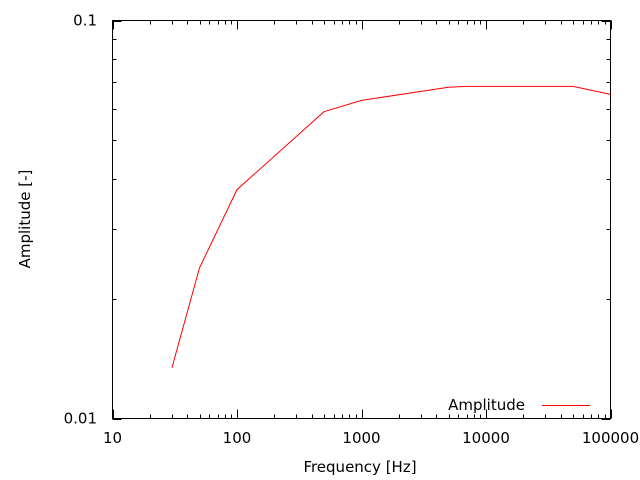 The height and width of the screenshot is (480, 640). I want to click on y-axis-label: Amplitude [-], so click(25, 219).